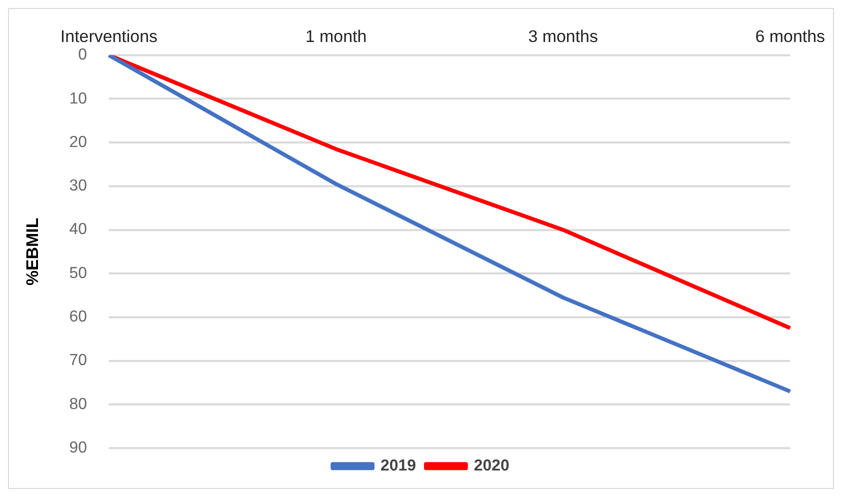 The width and height of the screenshot is (842, 497). What do you see at coordinates (78, 361) in the screenshot?
I see `y-tick-label: 70` at bounding box center [78, 361].